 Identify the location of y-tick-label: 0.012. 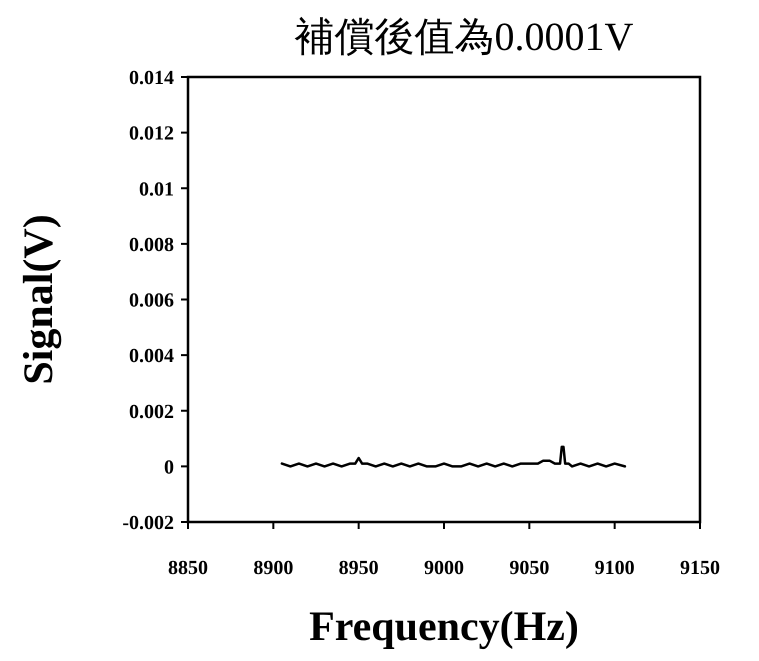
(151, 133).